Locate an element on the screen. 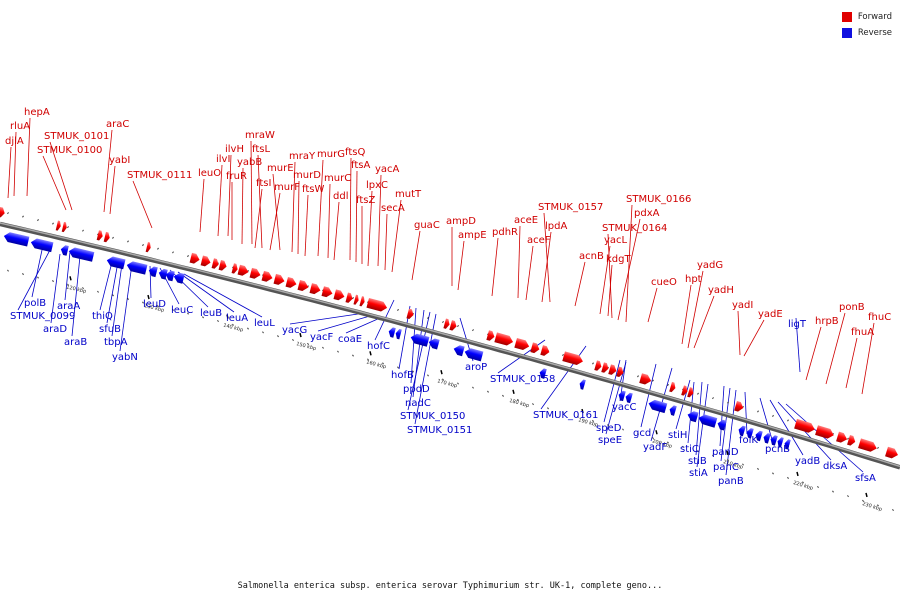 This screenshot has width=900, height=600. forward-gene-label: ponB is located at coordinates (852, 307).